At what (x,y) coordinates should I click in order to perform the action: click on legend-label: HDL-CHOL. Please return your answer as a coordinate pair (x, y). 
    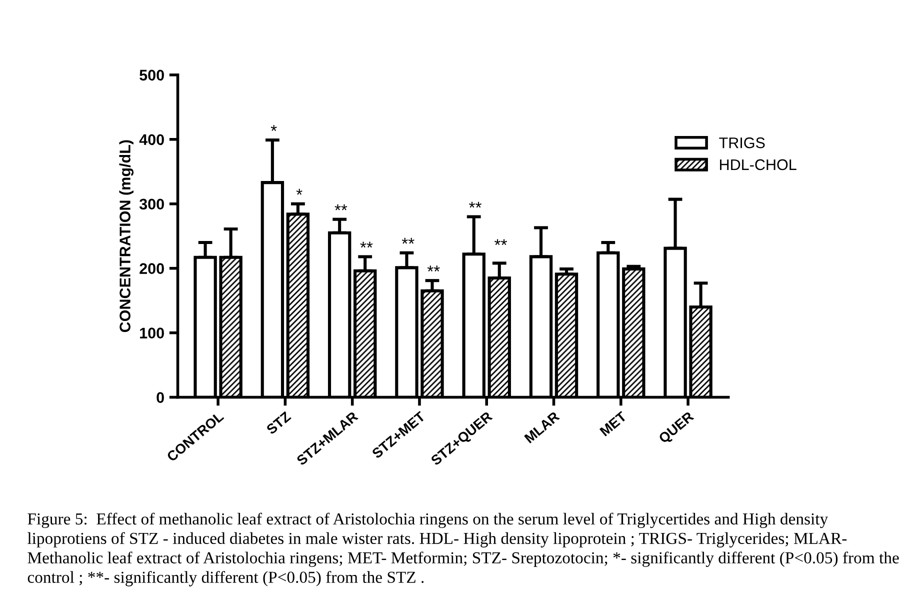
    Looking at the image, I should click on (758, 164).